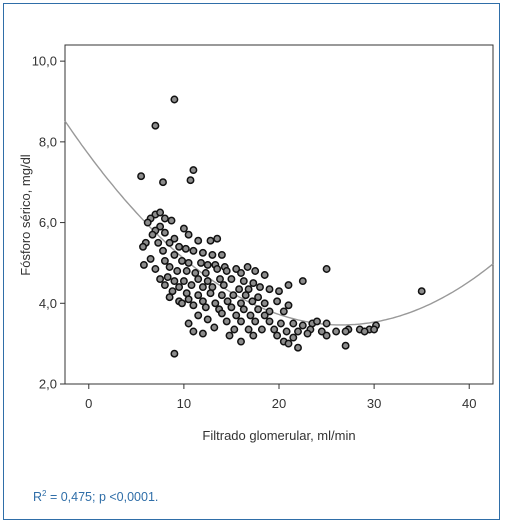 The height and width of the screenshot is (525, 505). What do you see at coordinates (48, 141) in the screenshot?
I see `y-tick-label: 8,0` at bounding box center [48, 141].